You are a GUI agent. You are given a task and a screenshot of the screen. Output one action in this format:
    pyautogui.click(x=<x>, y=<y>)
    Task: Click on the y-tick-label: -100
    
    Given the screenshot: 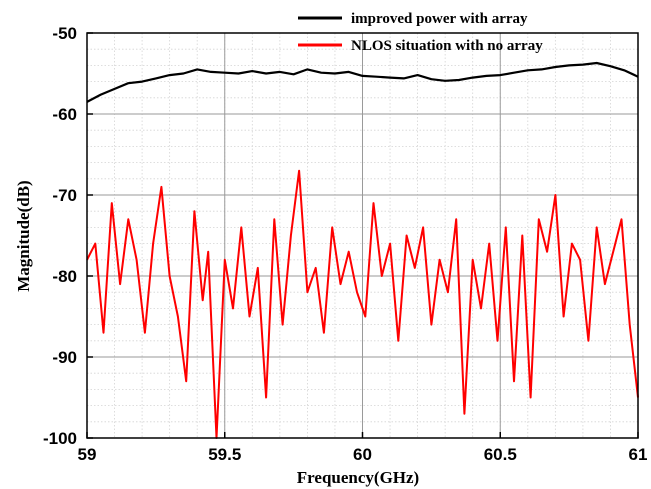 What is the action you would take?
    pyautogui.click(x=60, y=438)
    